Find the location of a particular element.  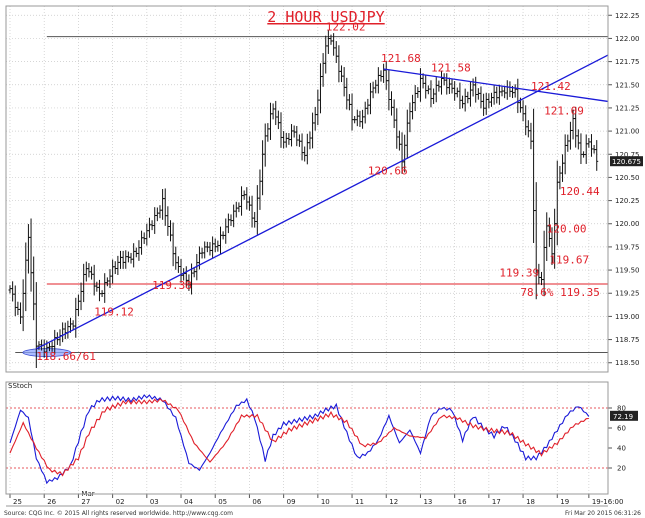

price-annotation: 78.6% 119.35 is located at coordinates (559, 292).